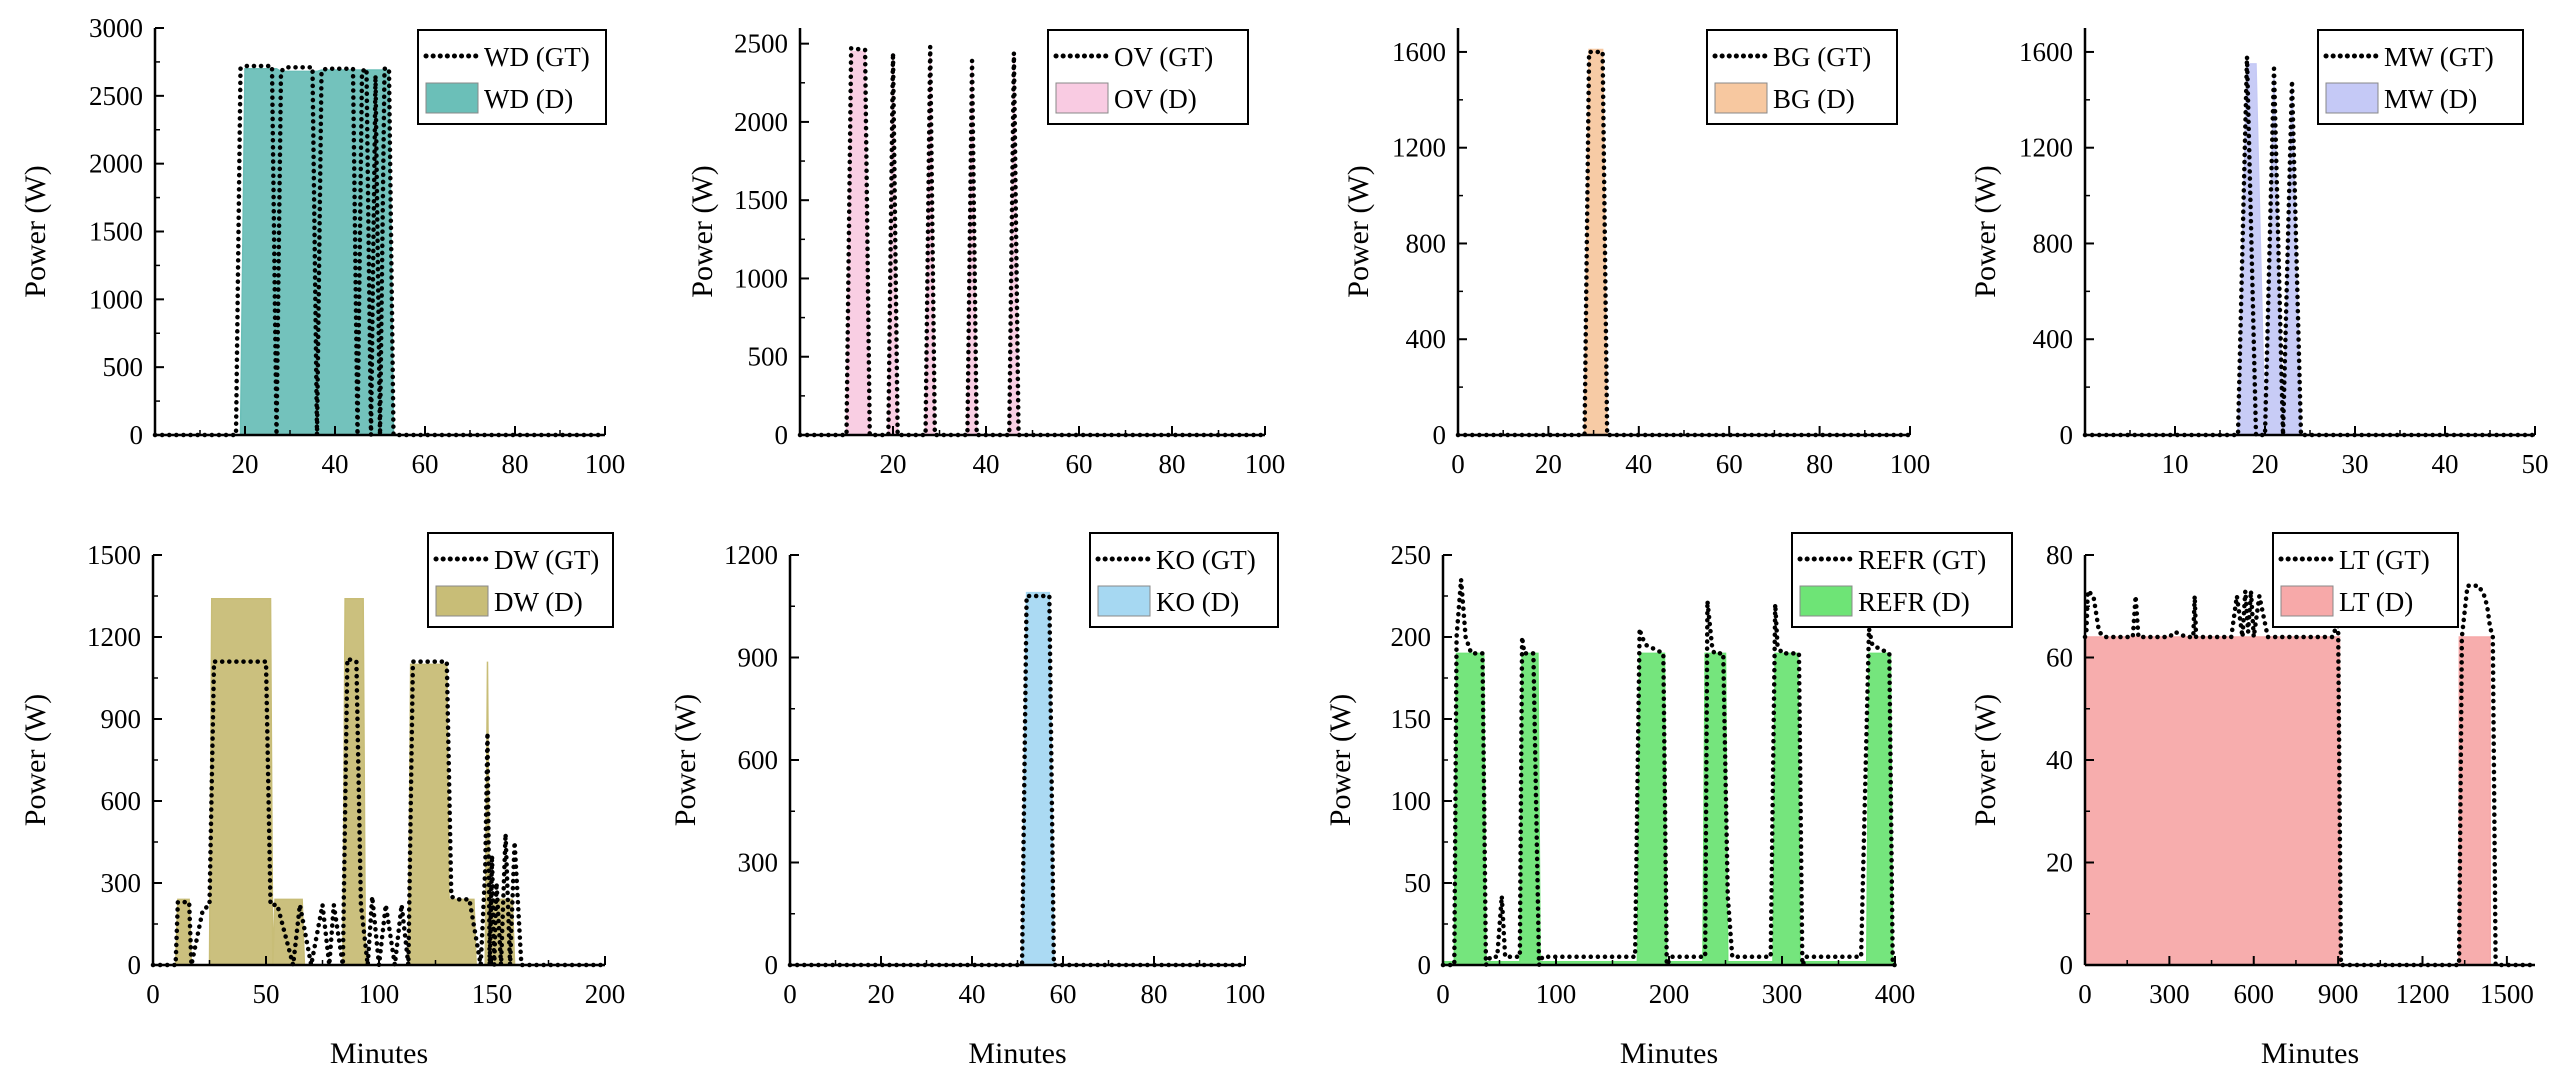  I want to click on y-tick-label-refr: 100, so click(1411, 801).